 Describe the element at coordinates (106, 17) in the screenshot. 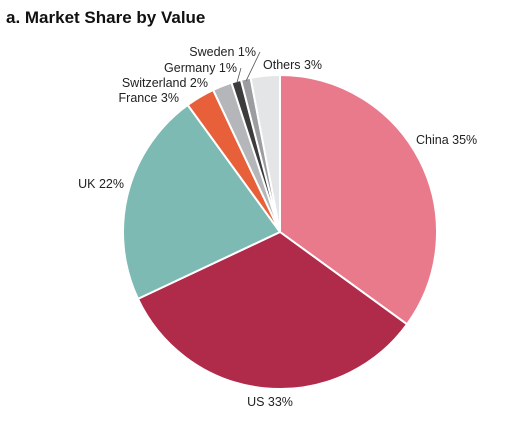

I see `chart-title: a. Market Share by Value` at that location.